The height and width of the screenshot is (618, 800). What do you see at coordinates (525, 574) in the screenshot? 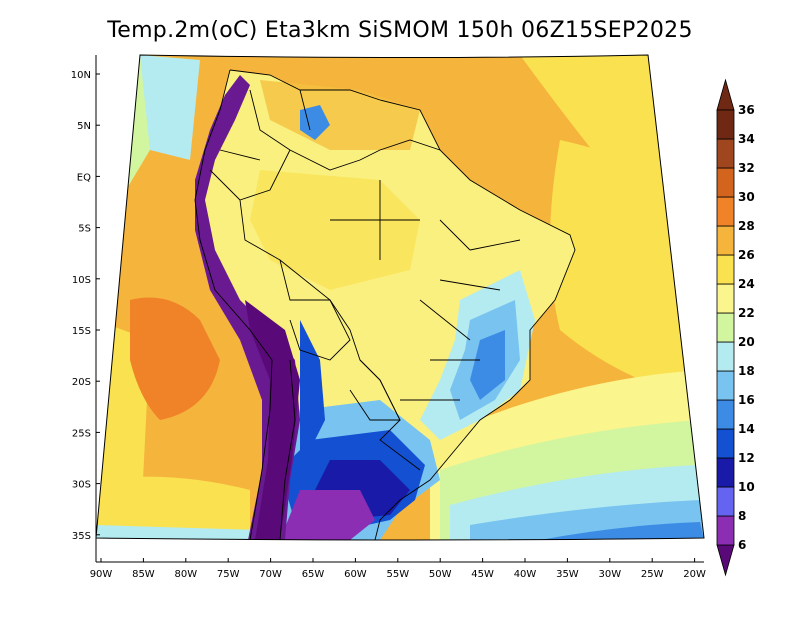
I see `lon-tick-label: 40W` at bounding box center [525, 574].